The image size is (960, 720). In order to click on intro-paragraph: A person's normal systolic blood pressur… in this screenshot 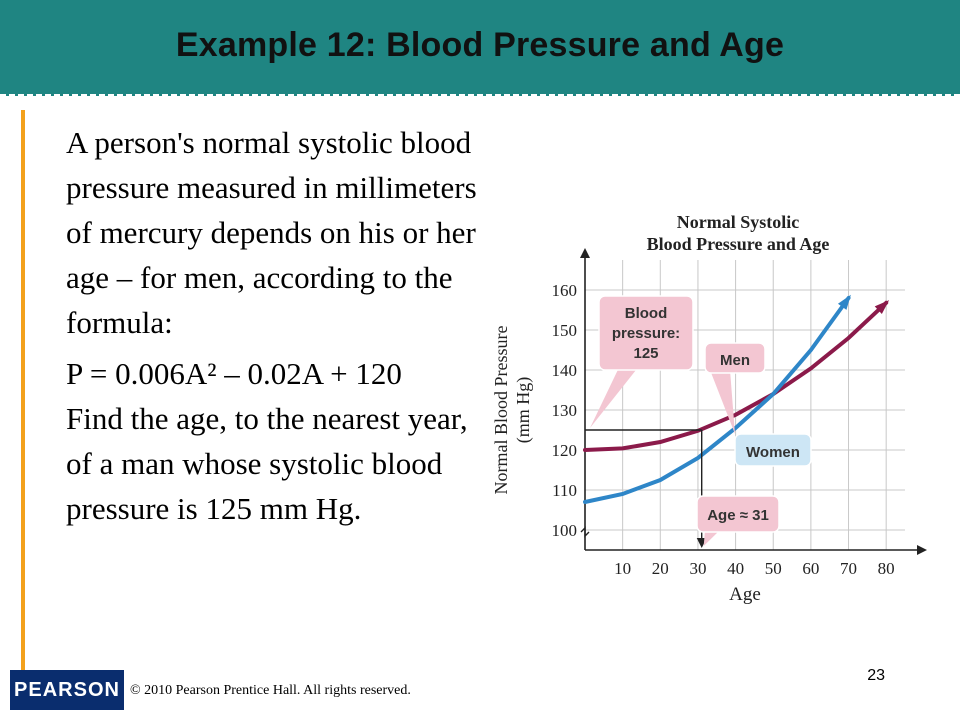, I will do `click(271, 232)`.